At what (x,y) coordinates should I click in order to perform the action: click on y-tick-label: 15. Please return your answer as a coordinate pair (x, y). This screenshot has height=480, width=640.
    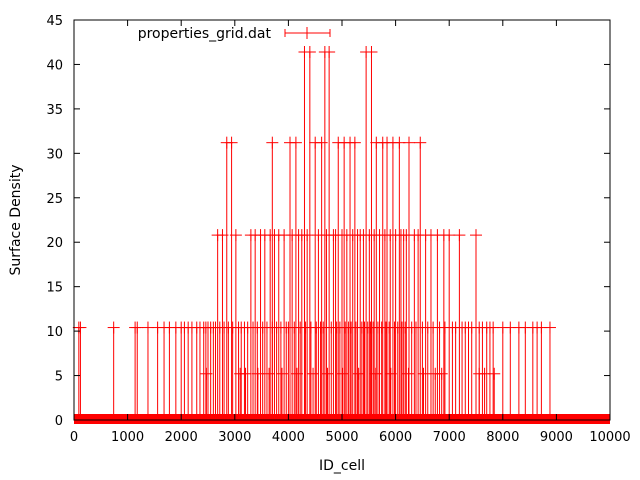
    Looking at the image, I should click on (54, 288).